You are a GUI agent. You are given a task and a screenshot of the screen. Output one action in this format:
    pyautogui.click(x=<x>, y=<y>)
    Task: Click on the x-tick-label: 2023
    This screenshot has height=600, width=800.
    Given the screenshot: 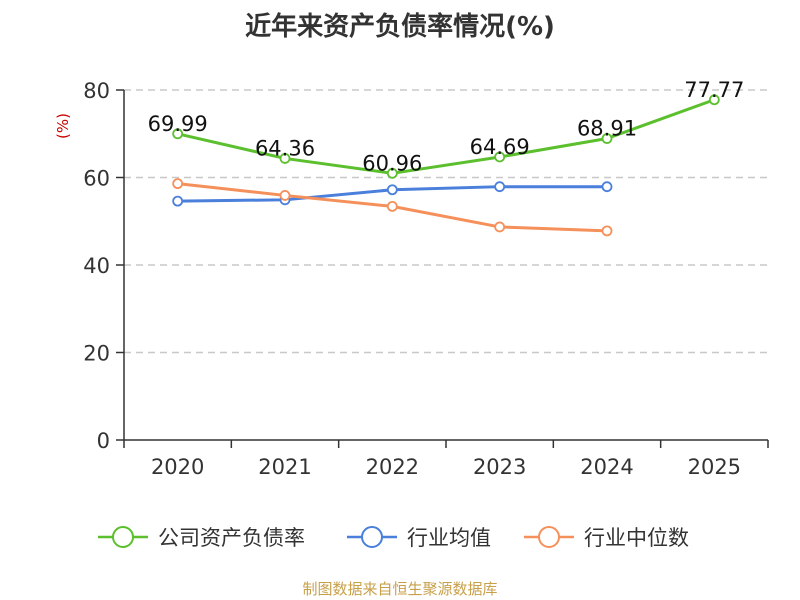 What is the action you would take?
    pyautogui.click(x=499, y=467)
    